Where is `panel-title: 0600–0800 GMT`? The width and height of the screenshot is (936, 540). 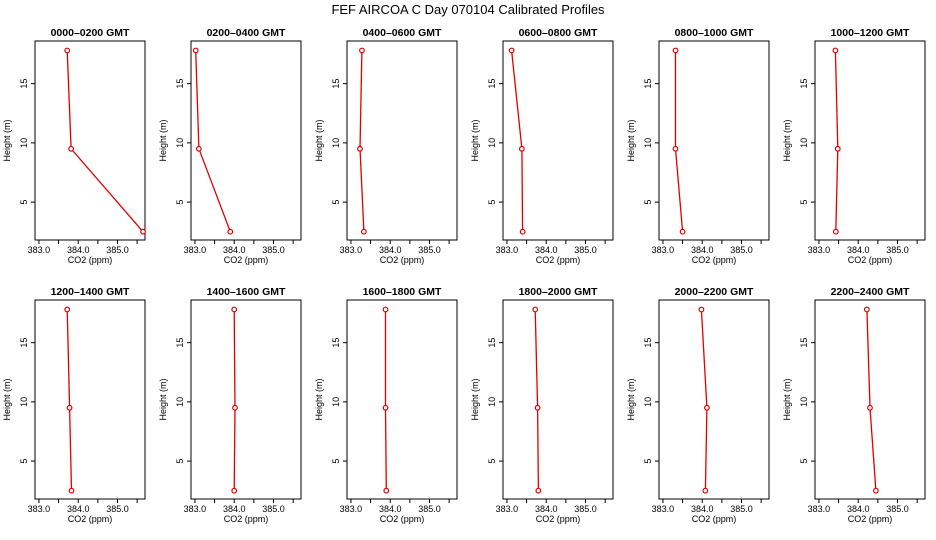
panel-title: 0600–0800 GMT is located at coordinates (558, 33).